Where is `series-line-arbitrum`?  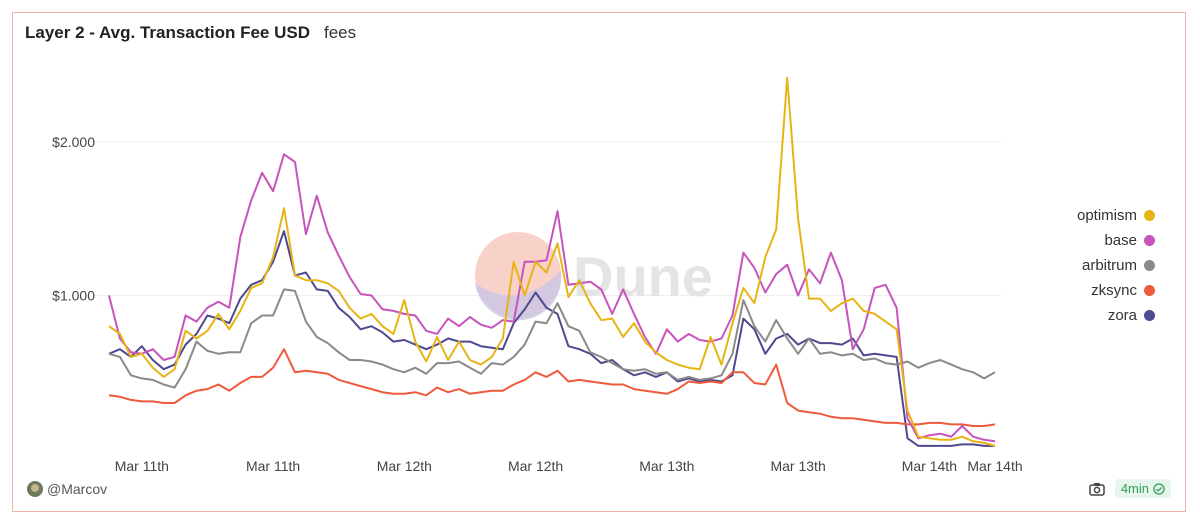 series-line-arbitrum is located at coordinates (552, 338).